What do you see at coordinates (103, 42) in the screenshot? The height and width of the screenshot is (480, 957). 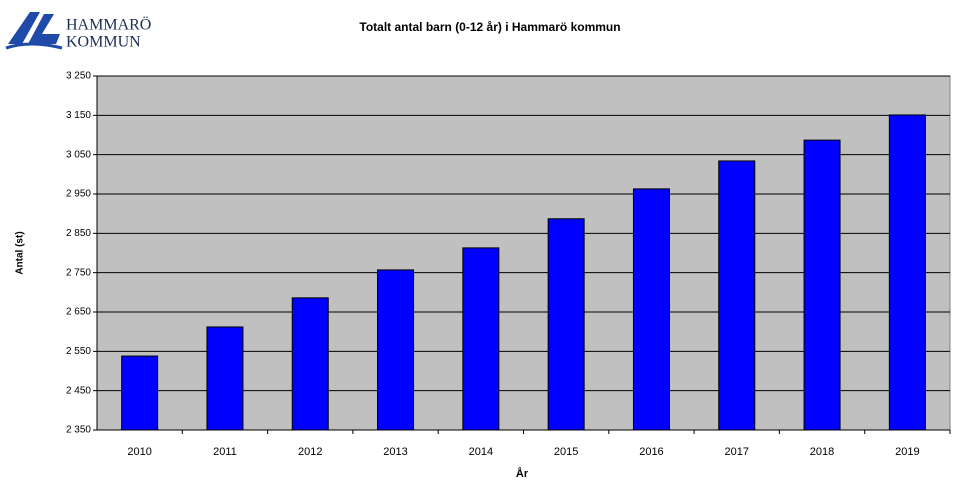 I see `logo-text: KOMMUN` at bounding box center [103, 42].